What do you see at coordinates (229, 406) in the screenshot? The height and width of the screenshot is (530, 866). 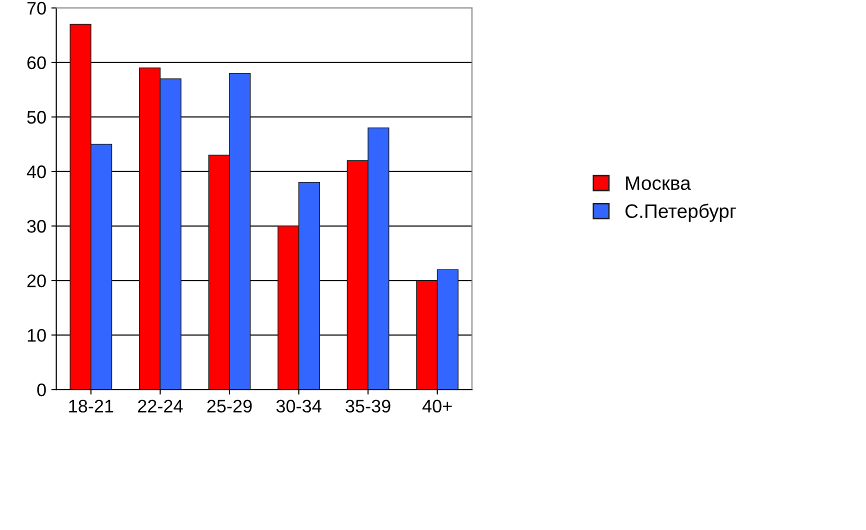 I see `x-tick-label: 25-29` at bounding box center [229, 406].